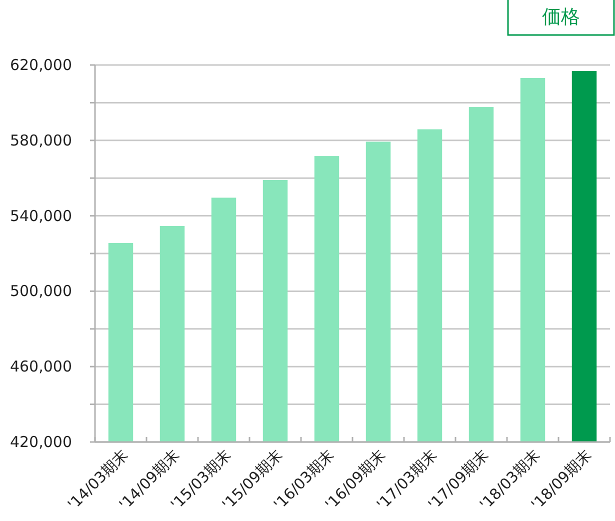  Describe the element at coordinates (41, 65) in the screenshot. I see `y-tick-label: 620,000` at that location.